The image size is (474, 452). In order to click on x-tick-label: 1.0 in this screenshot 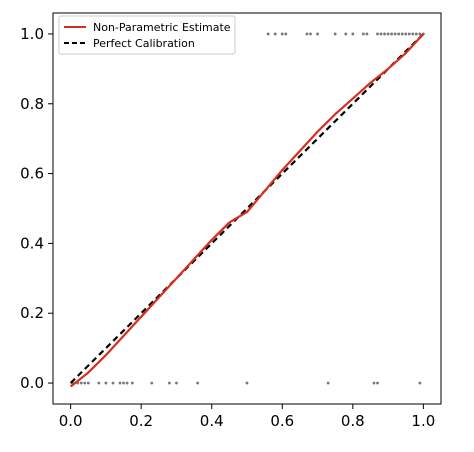, I will do `click(423, 421)`.